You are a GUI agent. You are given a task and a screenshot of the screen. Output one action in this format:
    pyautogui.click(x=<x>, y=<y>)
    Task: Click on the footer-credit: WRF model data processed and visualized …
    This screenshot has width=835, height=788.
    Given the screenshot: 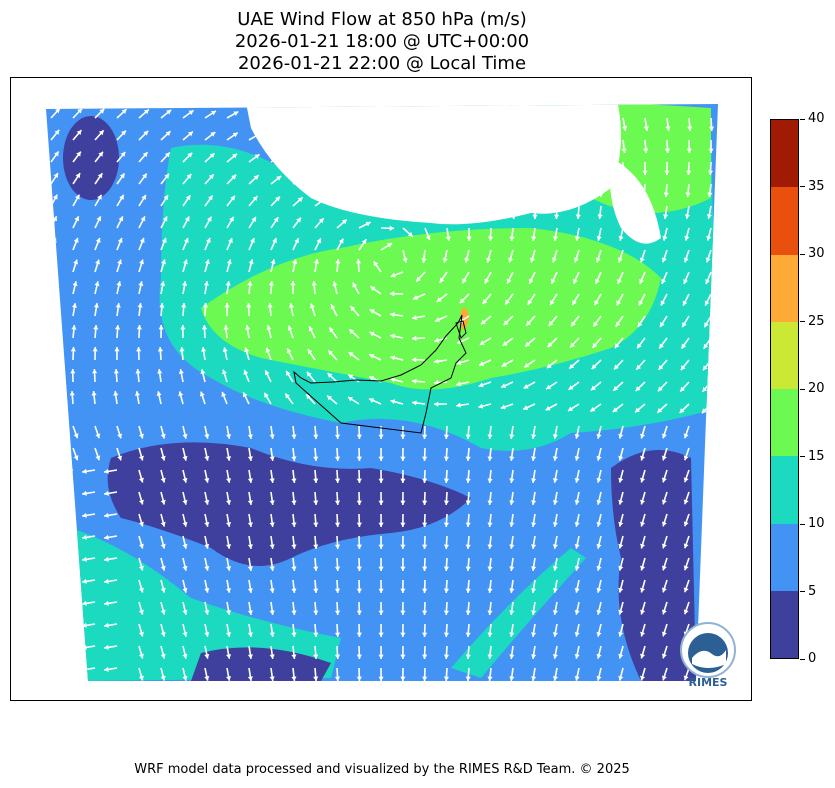 What is the action you would take?
    pyautogui.click(x=382, y=769)
    